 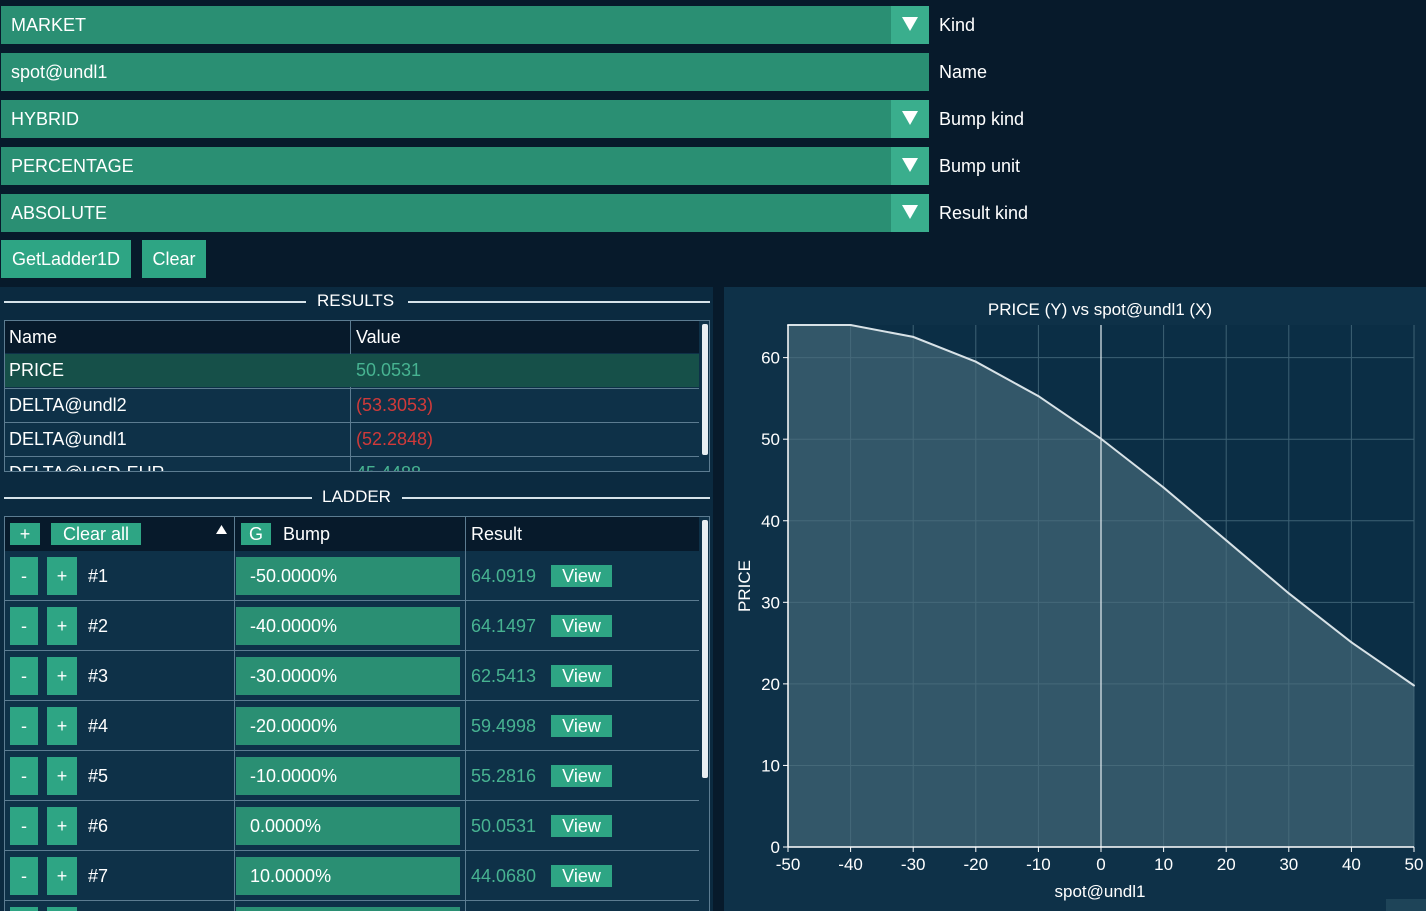 What do you see at coordinates (59, 213) in the screenshot?
I see `result-kind-value: ABSOLUTE` at bounding box center [59, 213].